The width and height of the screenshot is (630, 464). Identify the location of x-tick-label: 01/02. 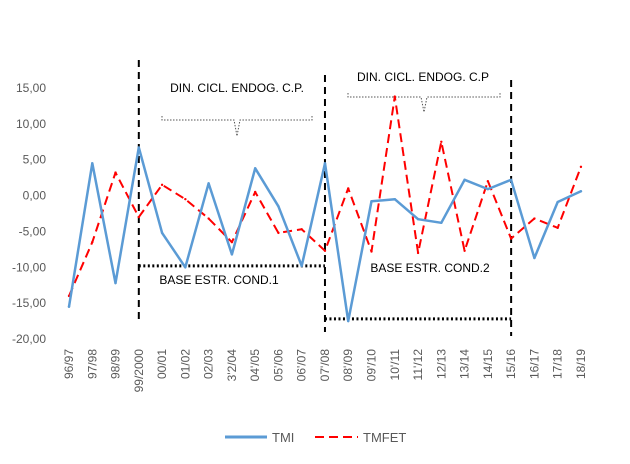
(185, 364).